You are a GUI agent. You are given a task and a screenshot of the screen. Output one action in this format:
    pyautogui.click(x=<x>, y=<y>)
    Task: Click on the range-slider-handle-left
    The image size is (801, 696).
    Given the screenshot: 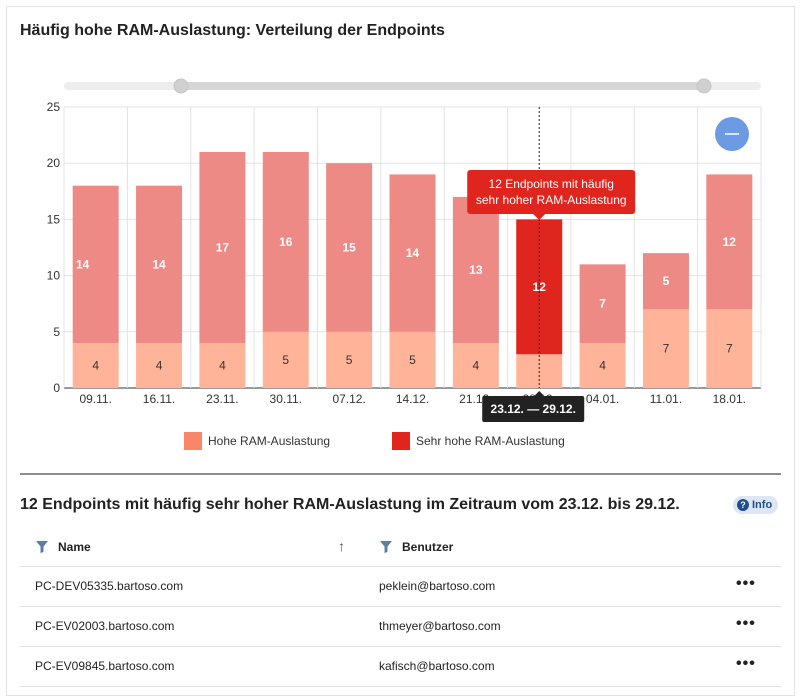 What is the action you would take?
    pyautogui.click(x=181, y=86)
    